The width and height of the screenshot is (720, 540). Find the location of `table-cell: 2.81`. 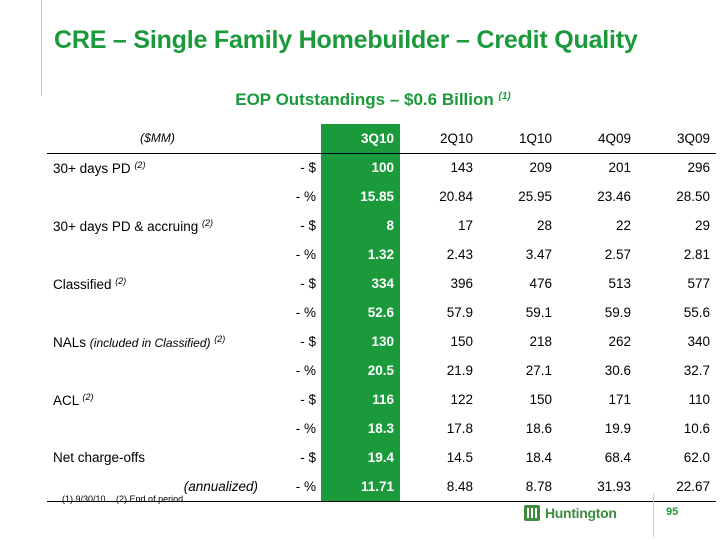

table-cell: 2.81 is located at coordinates (696, 254).